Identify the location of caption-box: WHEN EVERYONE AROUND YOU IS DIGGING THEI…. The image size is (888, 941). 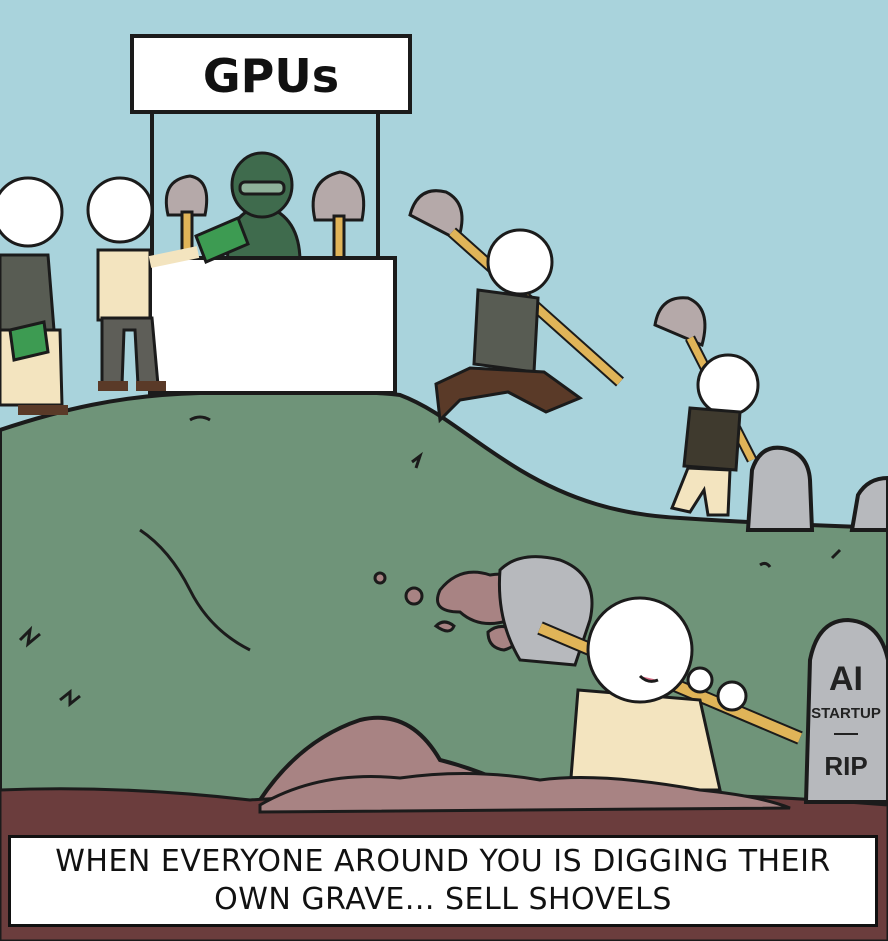
(443, 881).